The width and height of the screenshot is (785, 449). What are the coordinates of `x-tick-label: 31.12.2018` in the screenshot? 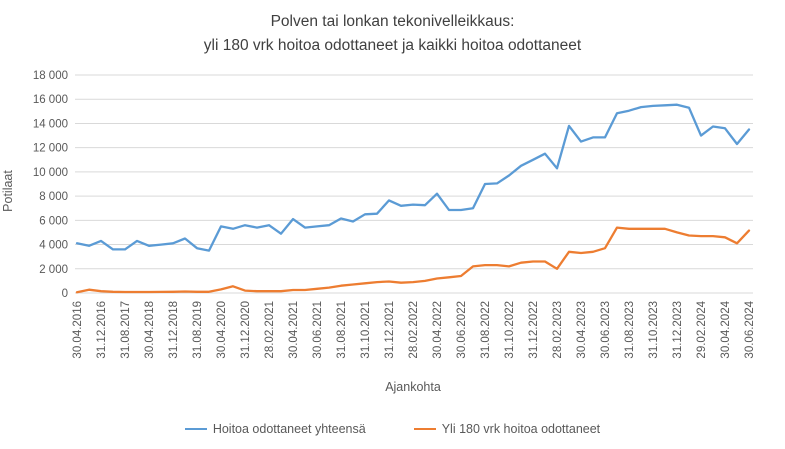 It's located at (174, 330).